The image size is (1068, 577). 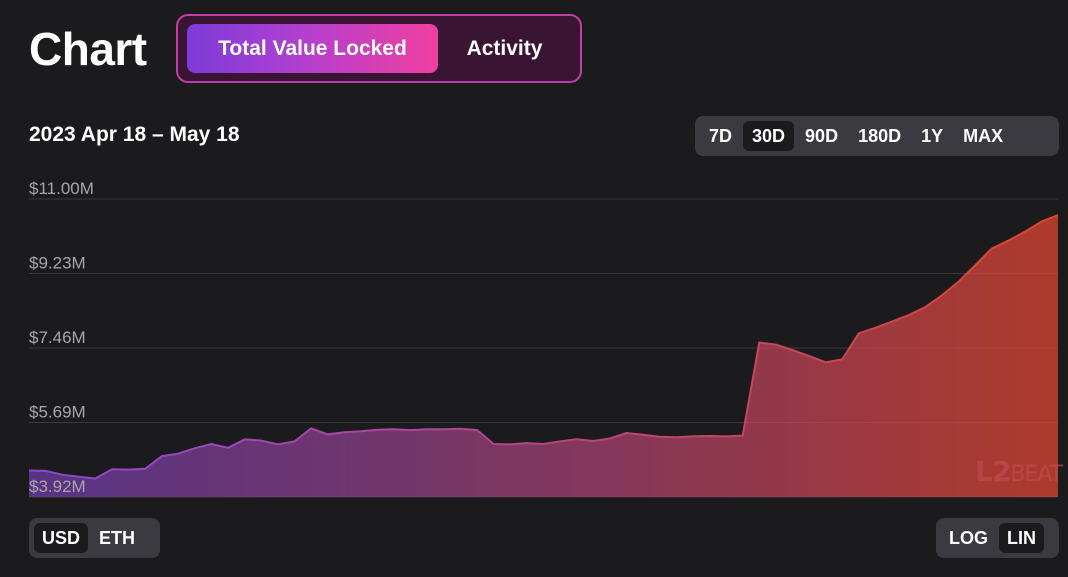 What do you see at coordinates (504, 48) in the screenshot?
I see `tab-activity: Activity` at bounding box center [504, 48].